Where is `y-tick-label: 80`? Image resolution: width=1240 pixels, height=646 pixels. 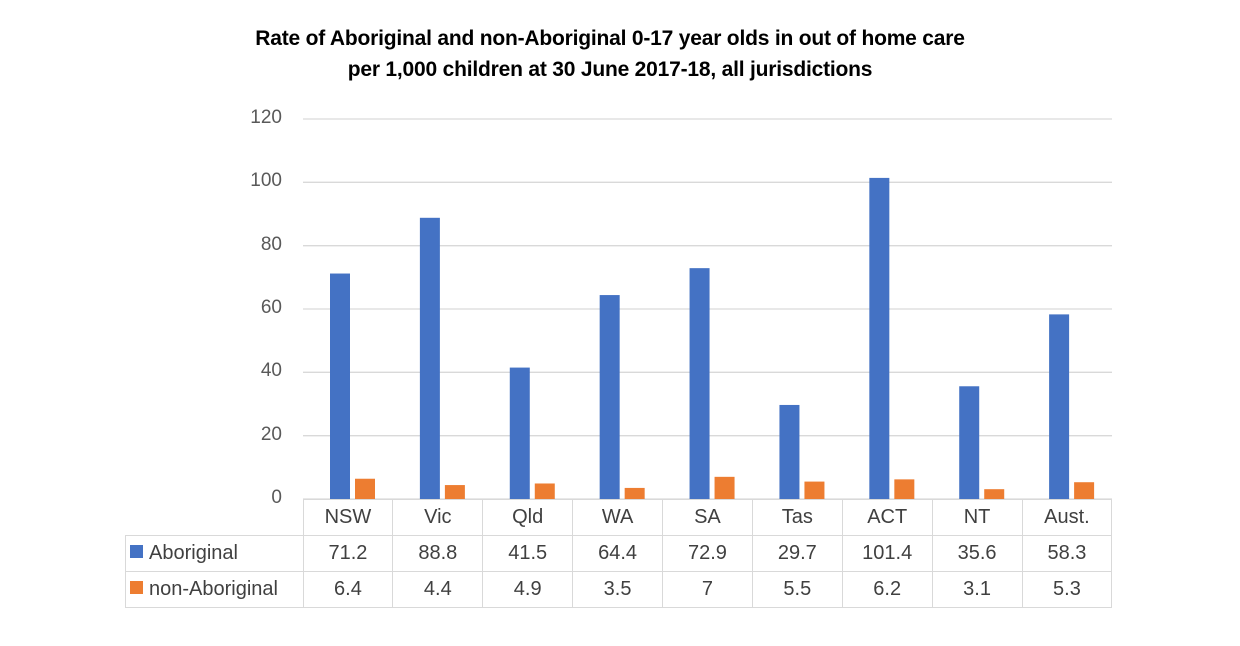
y-tick-label: 80 is located at coordinates (271, 244).